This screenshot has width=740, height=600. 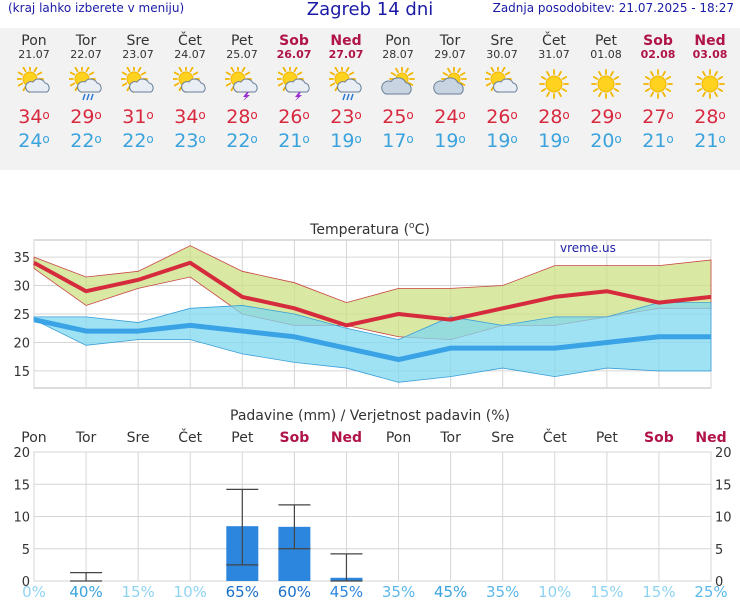 What do you see at coordinates (606, 141) in the screenshot?
I see `temp-min: 20o` at bounding box center [606, 141].